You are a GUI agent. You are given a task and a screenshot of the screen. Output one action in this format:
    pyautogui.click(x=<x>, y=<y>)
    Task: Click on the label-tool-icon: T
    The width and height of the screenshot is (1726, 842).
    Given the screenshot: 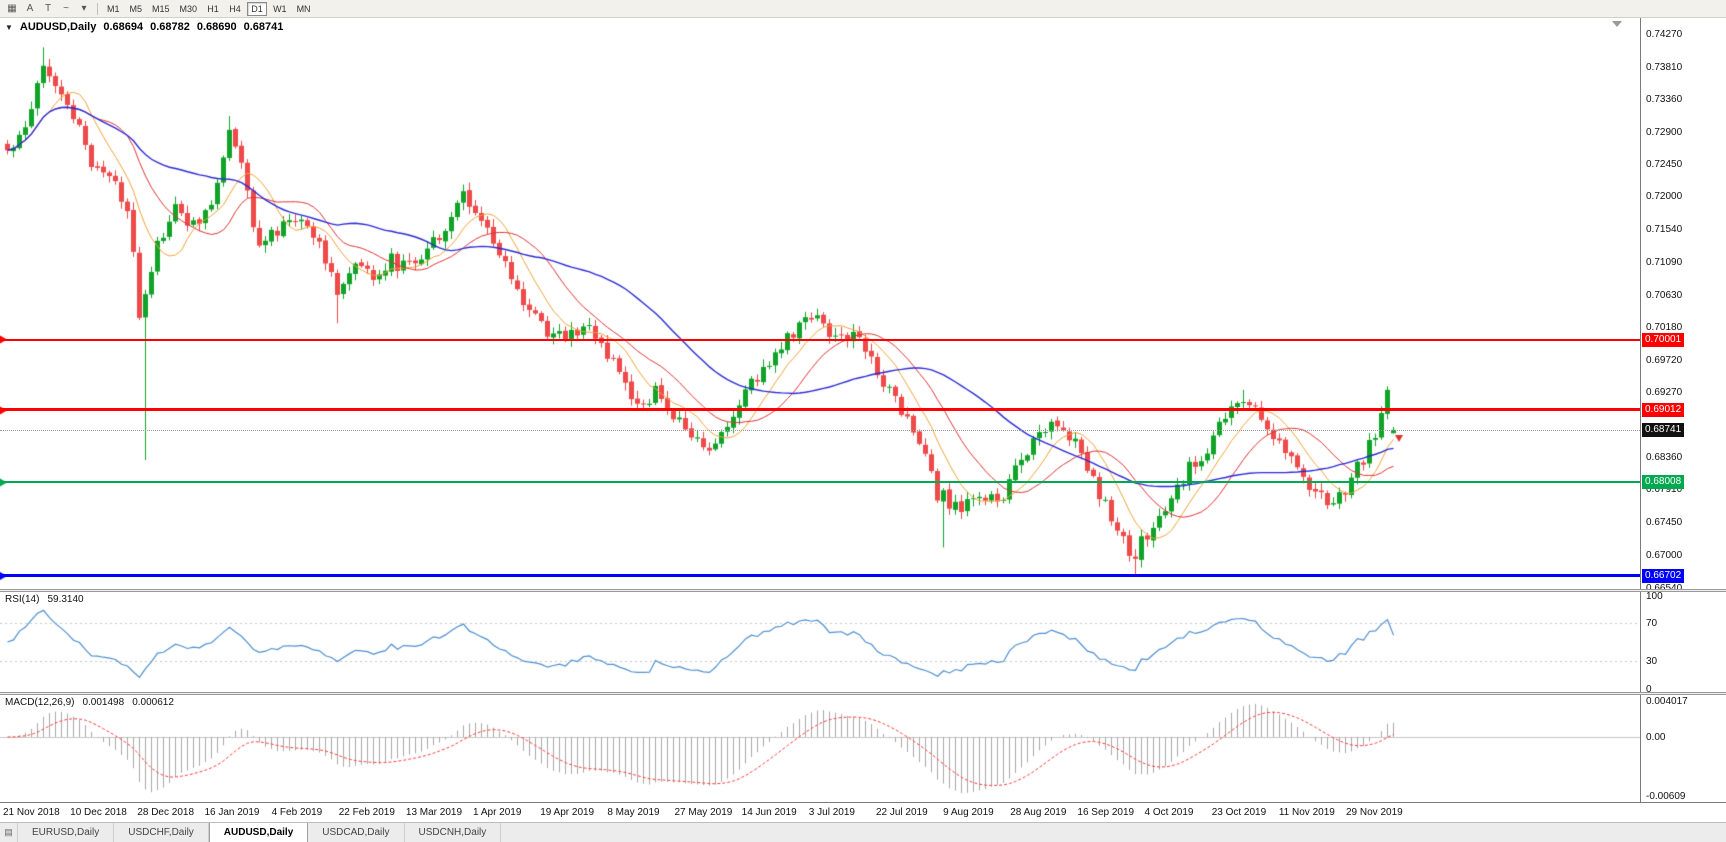 What is the action you would take?
    pyautogui.click(x=48, y=8)
    